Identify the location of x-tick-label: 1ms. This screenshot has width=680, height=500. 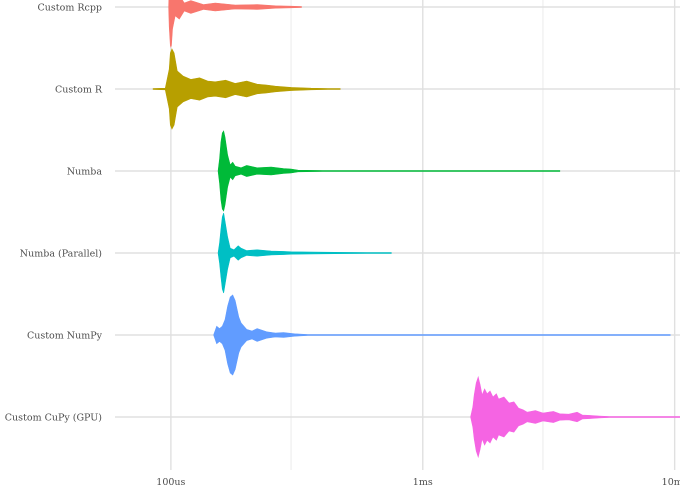
(423, 482).